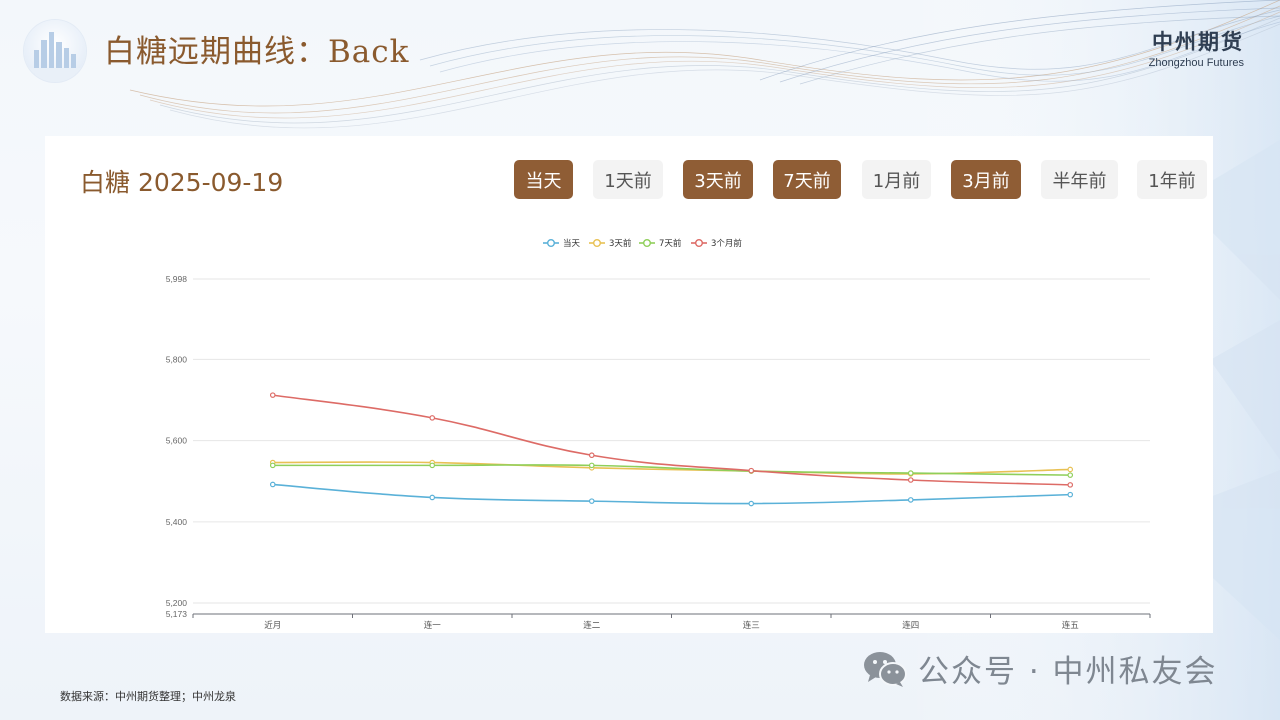 The height and width of the screenshot is (720, 1280). I want to click on brand-name-cn: 中州期货, so click(1198, 42).